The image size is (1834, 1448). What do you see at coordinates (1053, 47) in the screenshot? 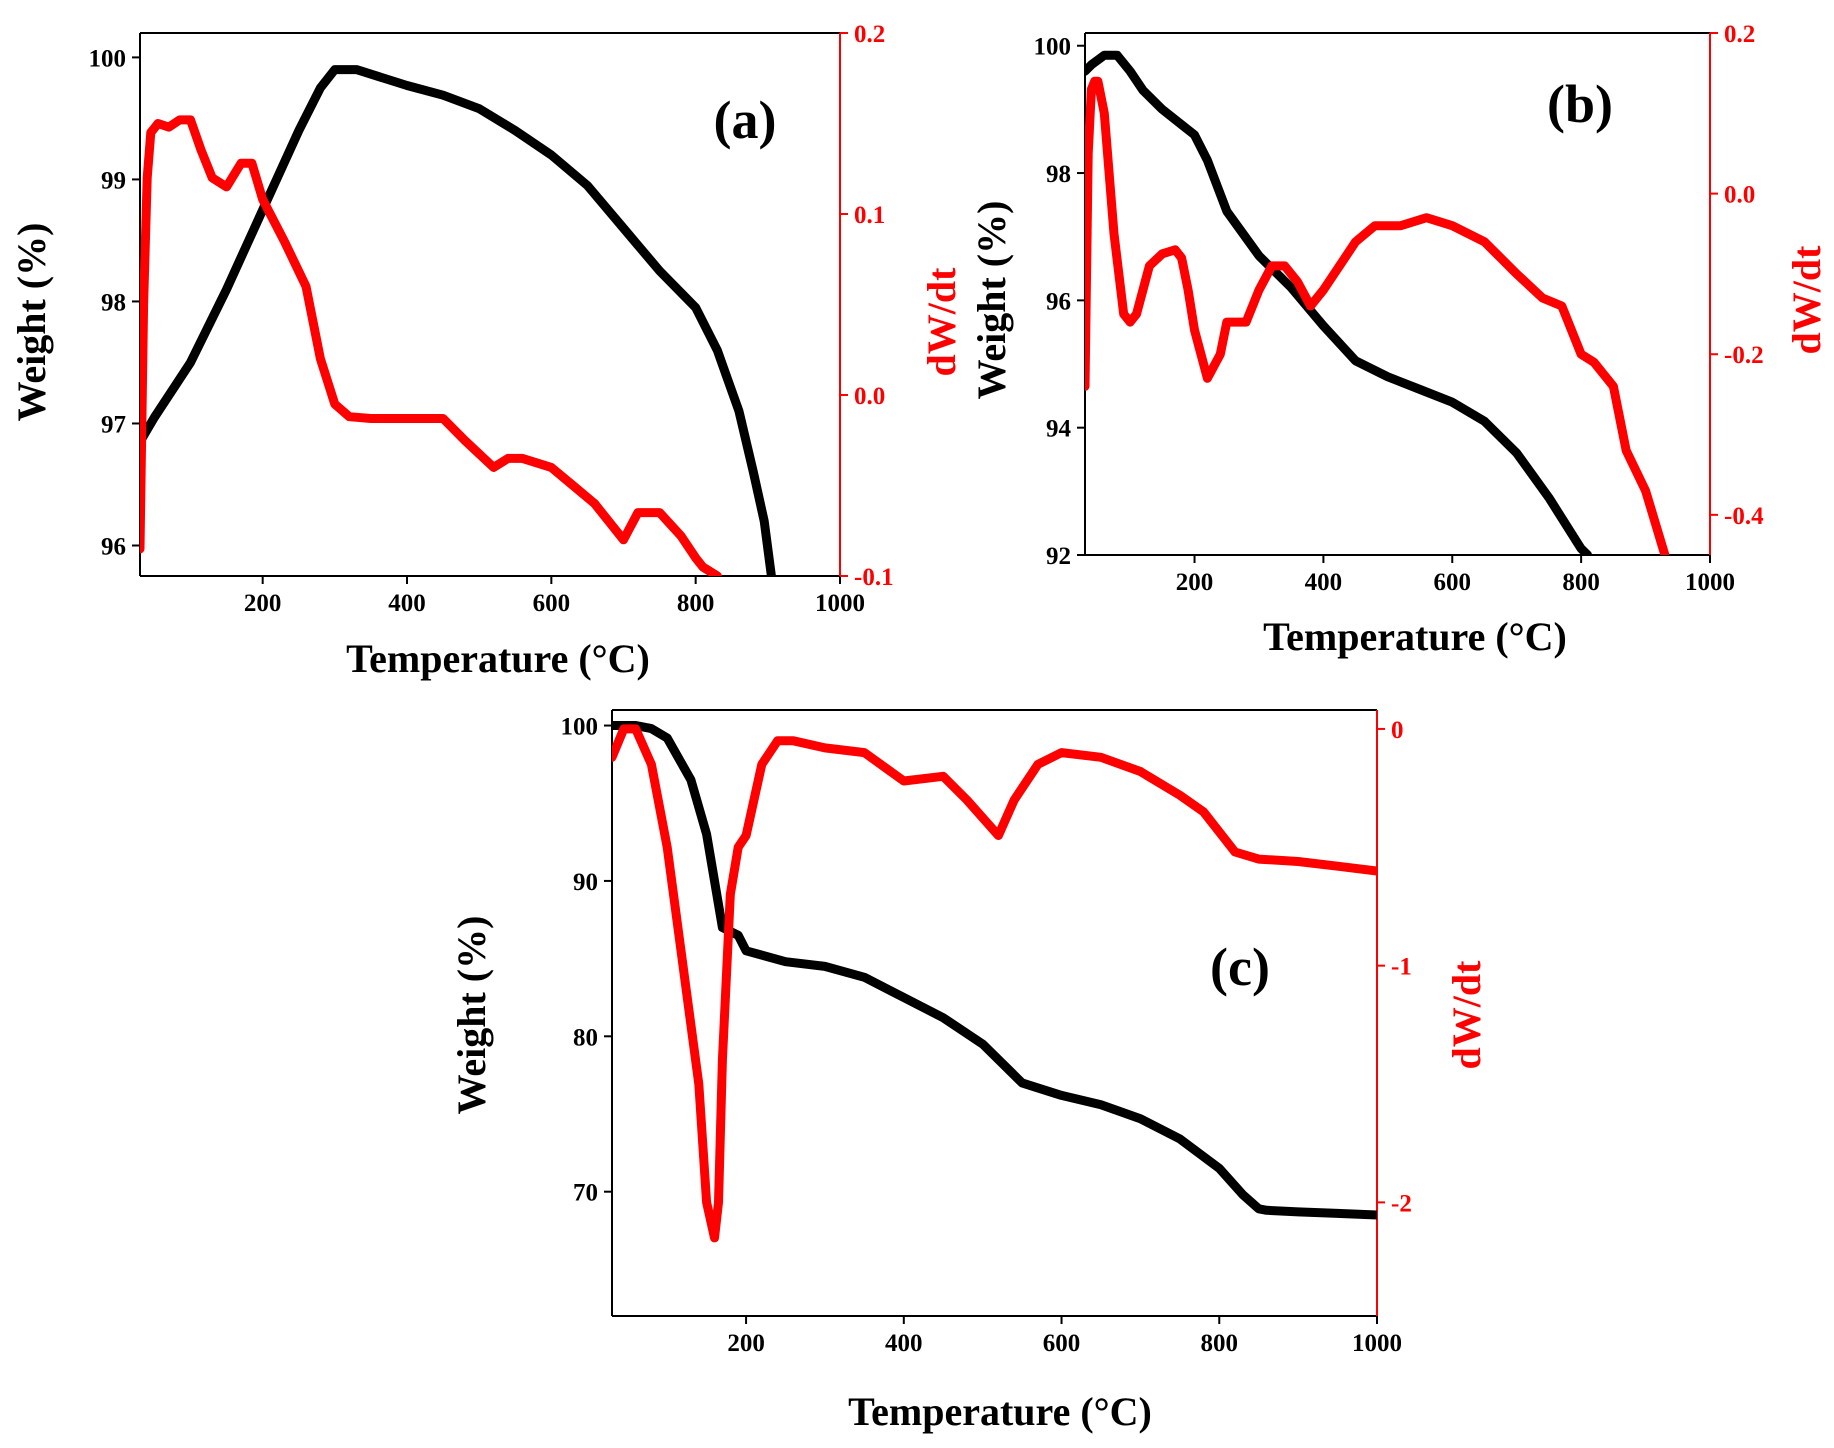
I see `panel-b-y-tick-label: 100` at bounding box center [1053, 47].